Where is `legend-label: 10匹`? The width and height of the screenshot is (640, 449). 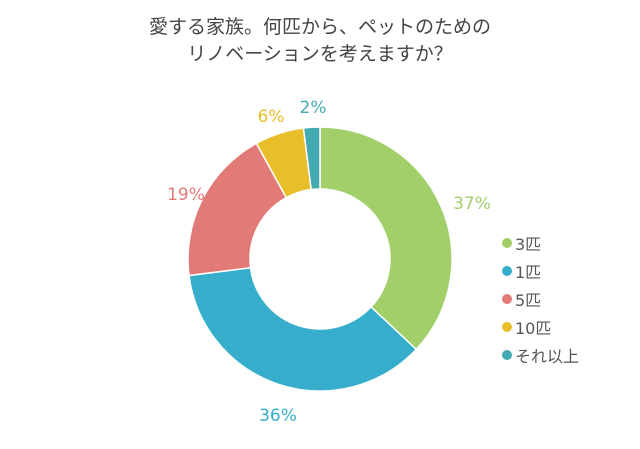 legend-label: 10匹 is located at coordinates (533, 328).